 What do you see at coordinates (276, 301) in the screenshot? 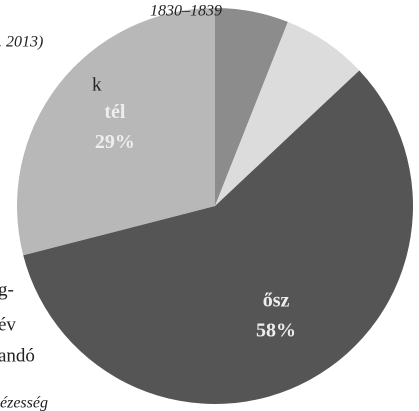
I see `slice-label: ősz` at bounding box center [276, 301].